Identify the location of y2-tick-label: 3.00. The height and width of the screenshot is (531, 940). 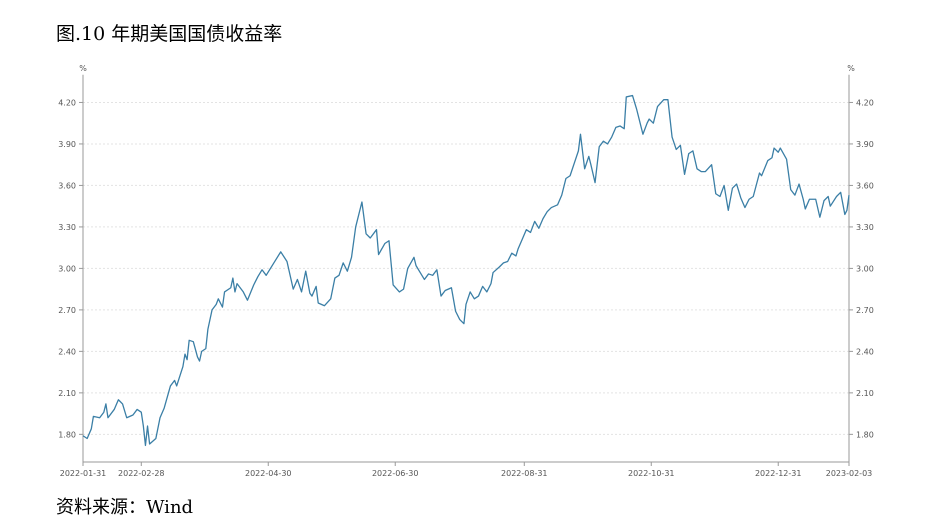
(865, 268).